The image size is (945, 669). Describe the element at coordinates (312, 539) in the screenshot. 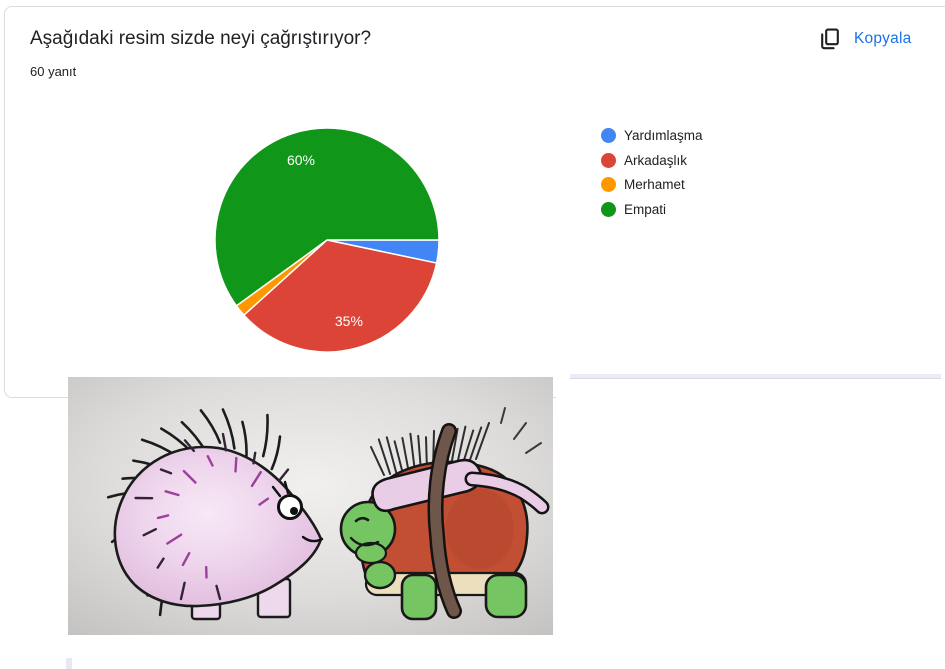

I see `hedgehog-smile` at that location.